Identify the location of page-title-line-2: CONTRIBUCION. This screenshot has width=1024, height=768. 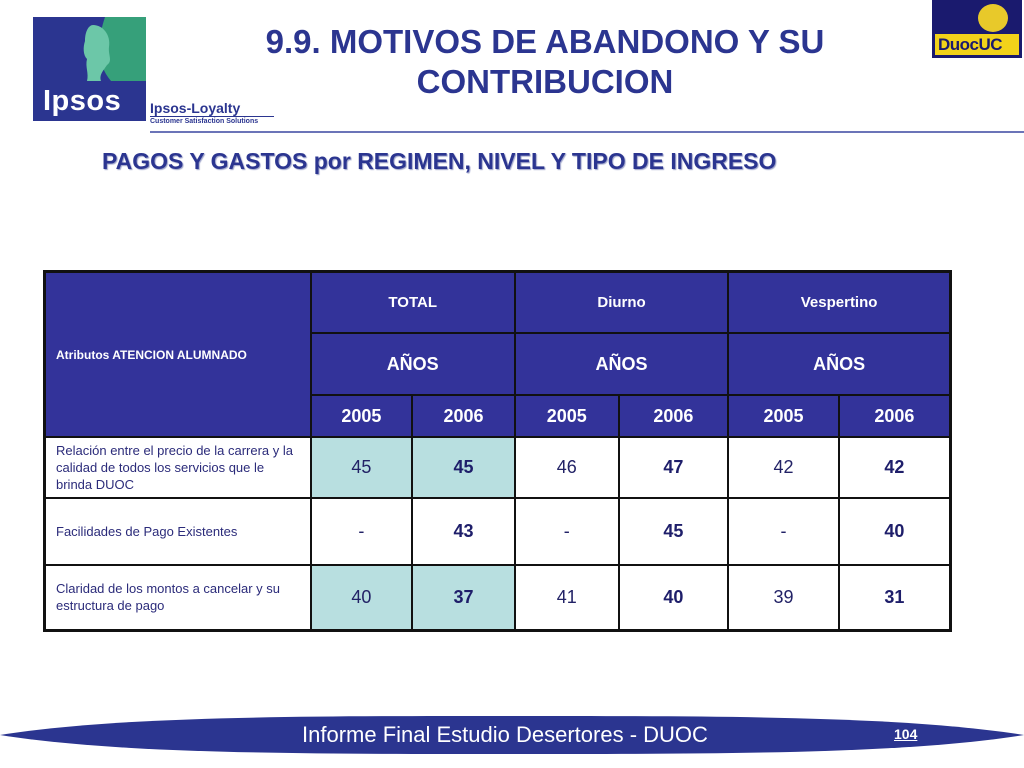
(545, 81).